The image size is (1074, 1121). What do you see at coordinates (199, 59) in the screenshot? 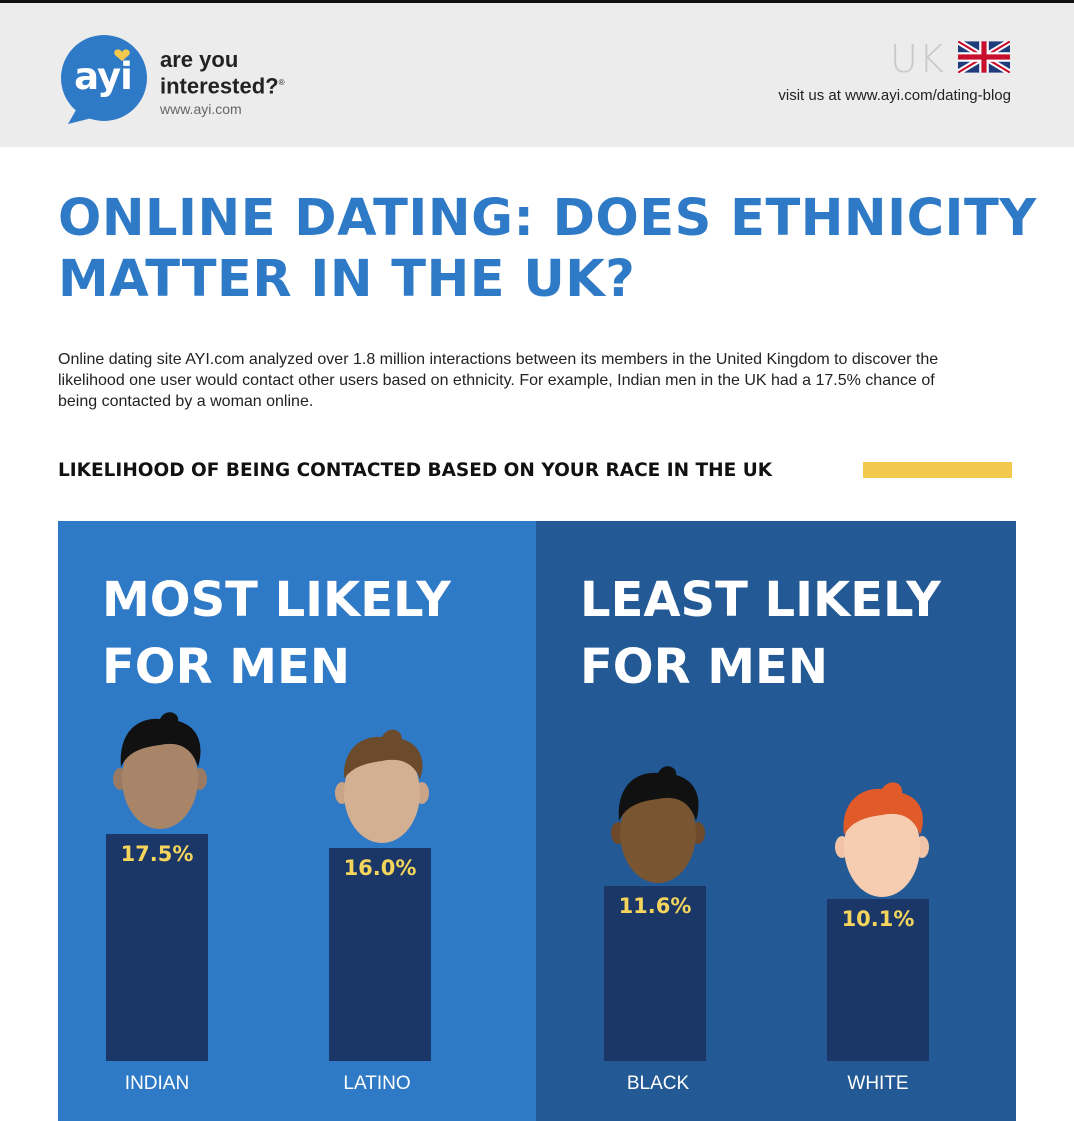
I see `tagline-line1: are you` at bounding box center [199, 59].